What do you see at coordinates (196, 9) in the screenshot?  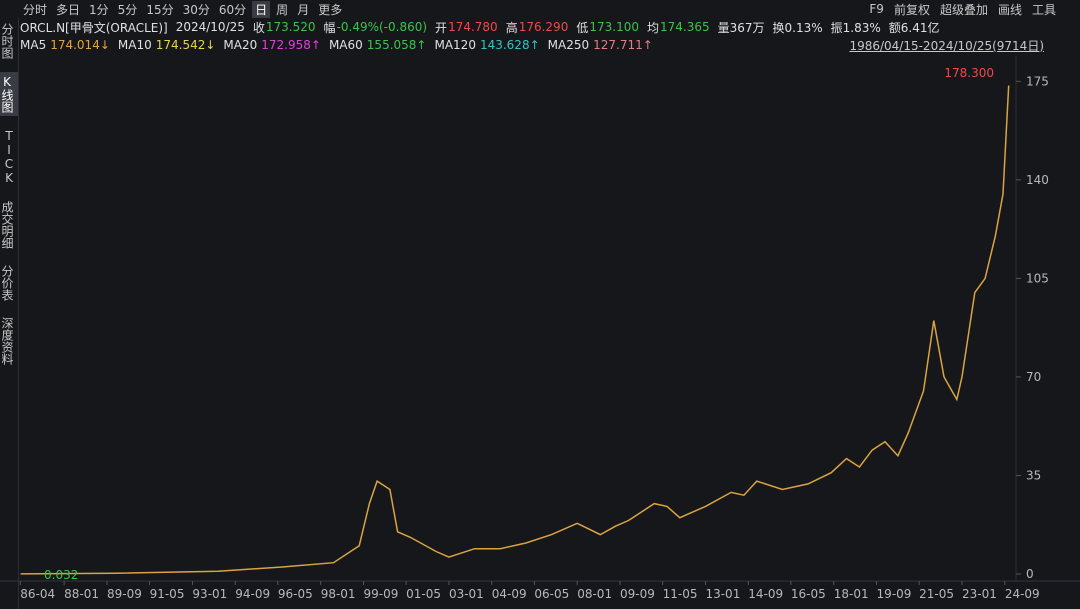 I see `period-tab: 30分` at bounding box center [196, 9].